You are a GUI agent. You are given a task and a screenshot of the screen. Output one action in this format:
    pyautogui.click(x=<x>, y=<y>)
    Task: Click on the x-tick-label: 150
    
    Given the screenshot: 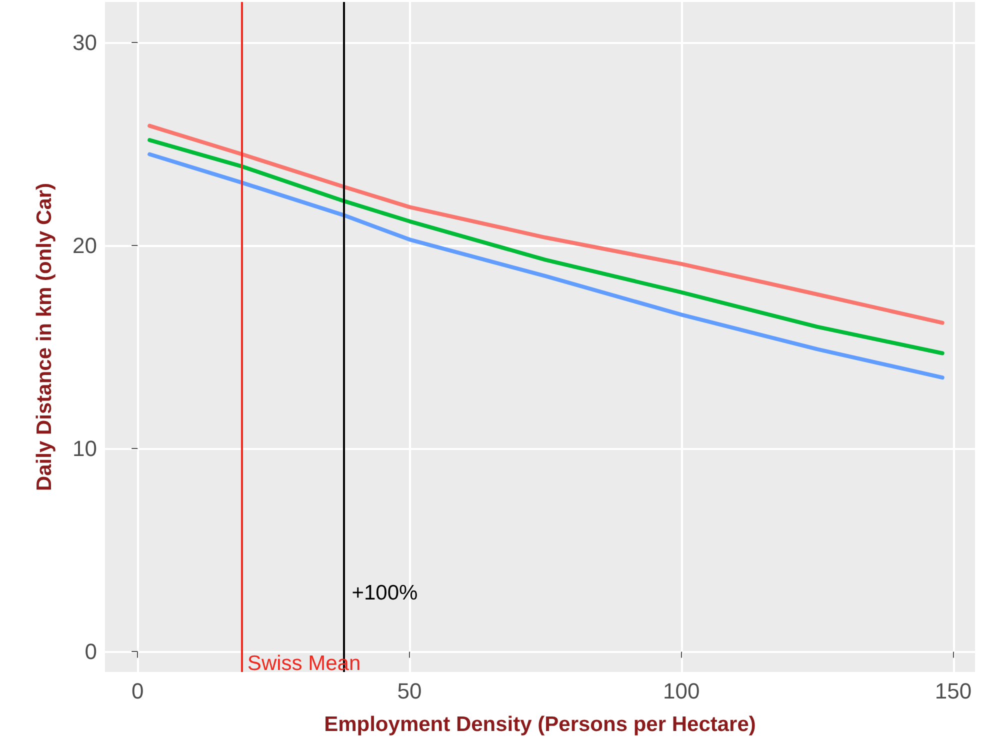 What is the action you would take?
    pyautogui.click(x=953, y=691)
    